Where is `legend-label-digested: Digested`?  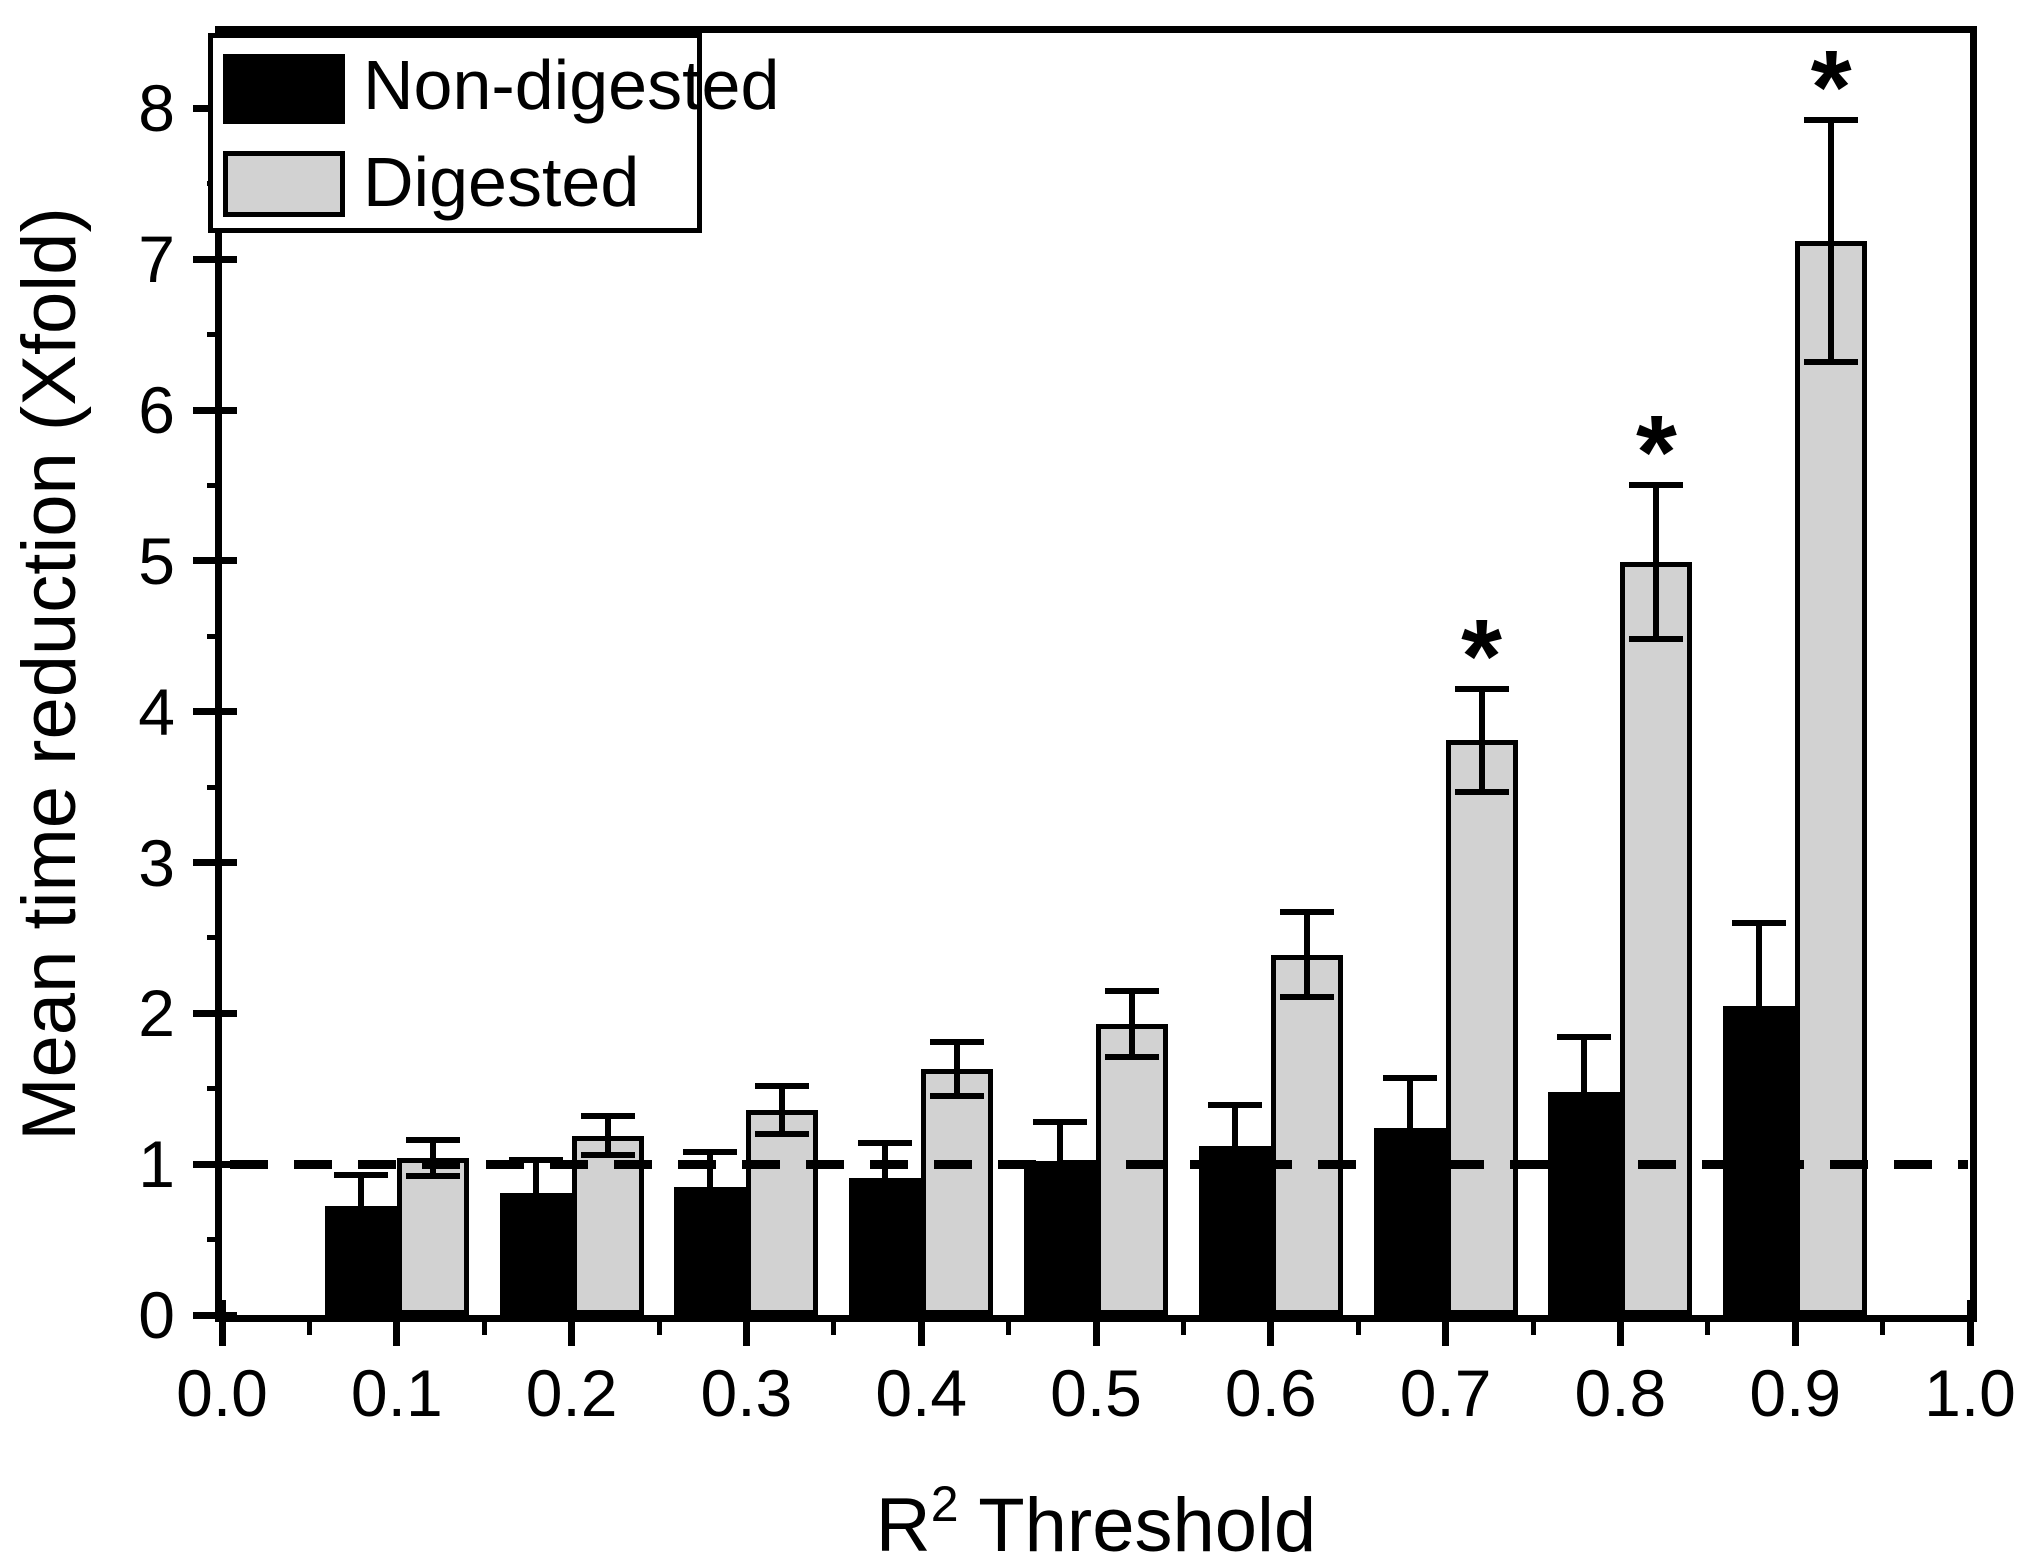
legend-label-digested: Digested is located at coordinates (501, 182).